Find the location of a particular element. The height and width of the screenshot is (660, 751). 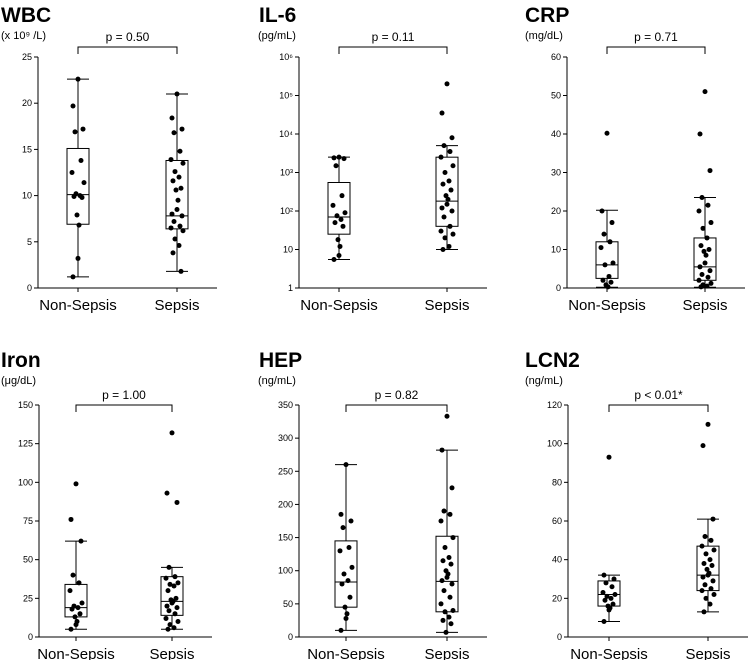

y-axis-unit: (μg/dL) is located at coordinates (18, 381).